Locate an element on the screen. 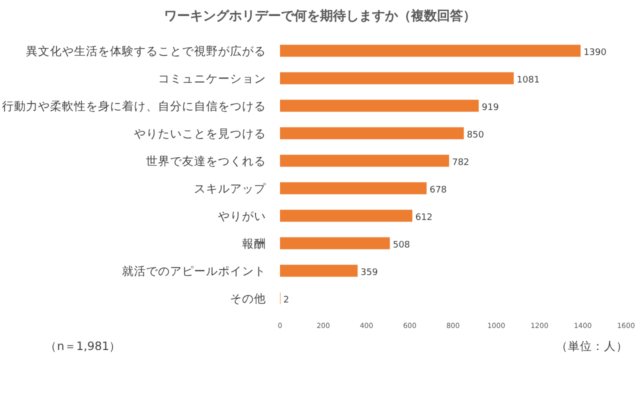  y-tick-label: 就活でのアピールポイント is located at coordinates (194, 271).